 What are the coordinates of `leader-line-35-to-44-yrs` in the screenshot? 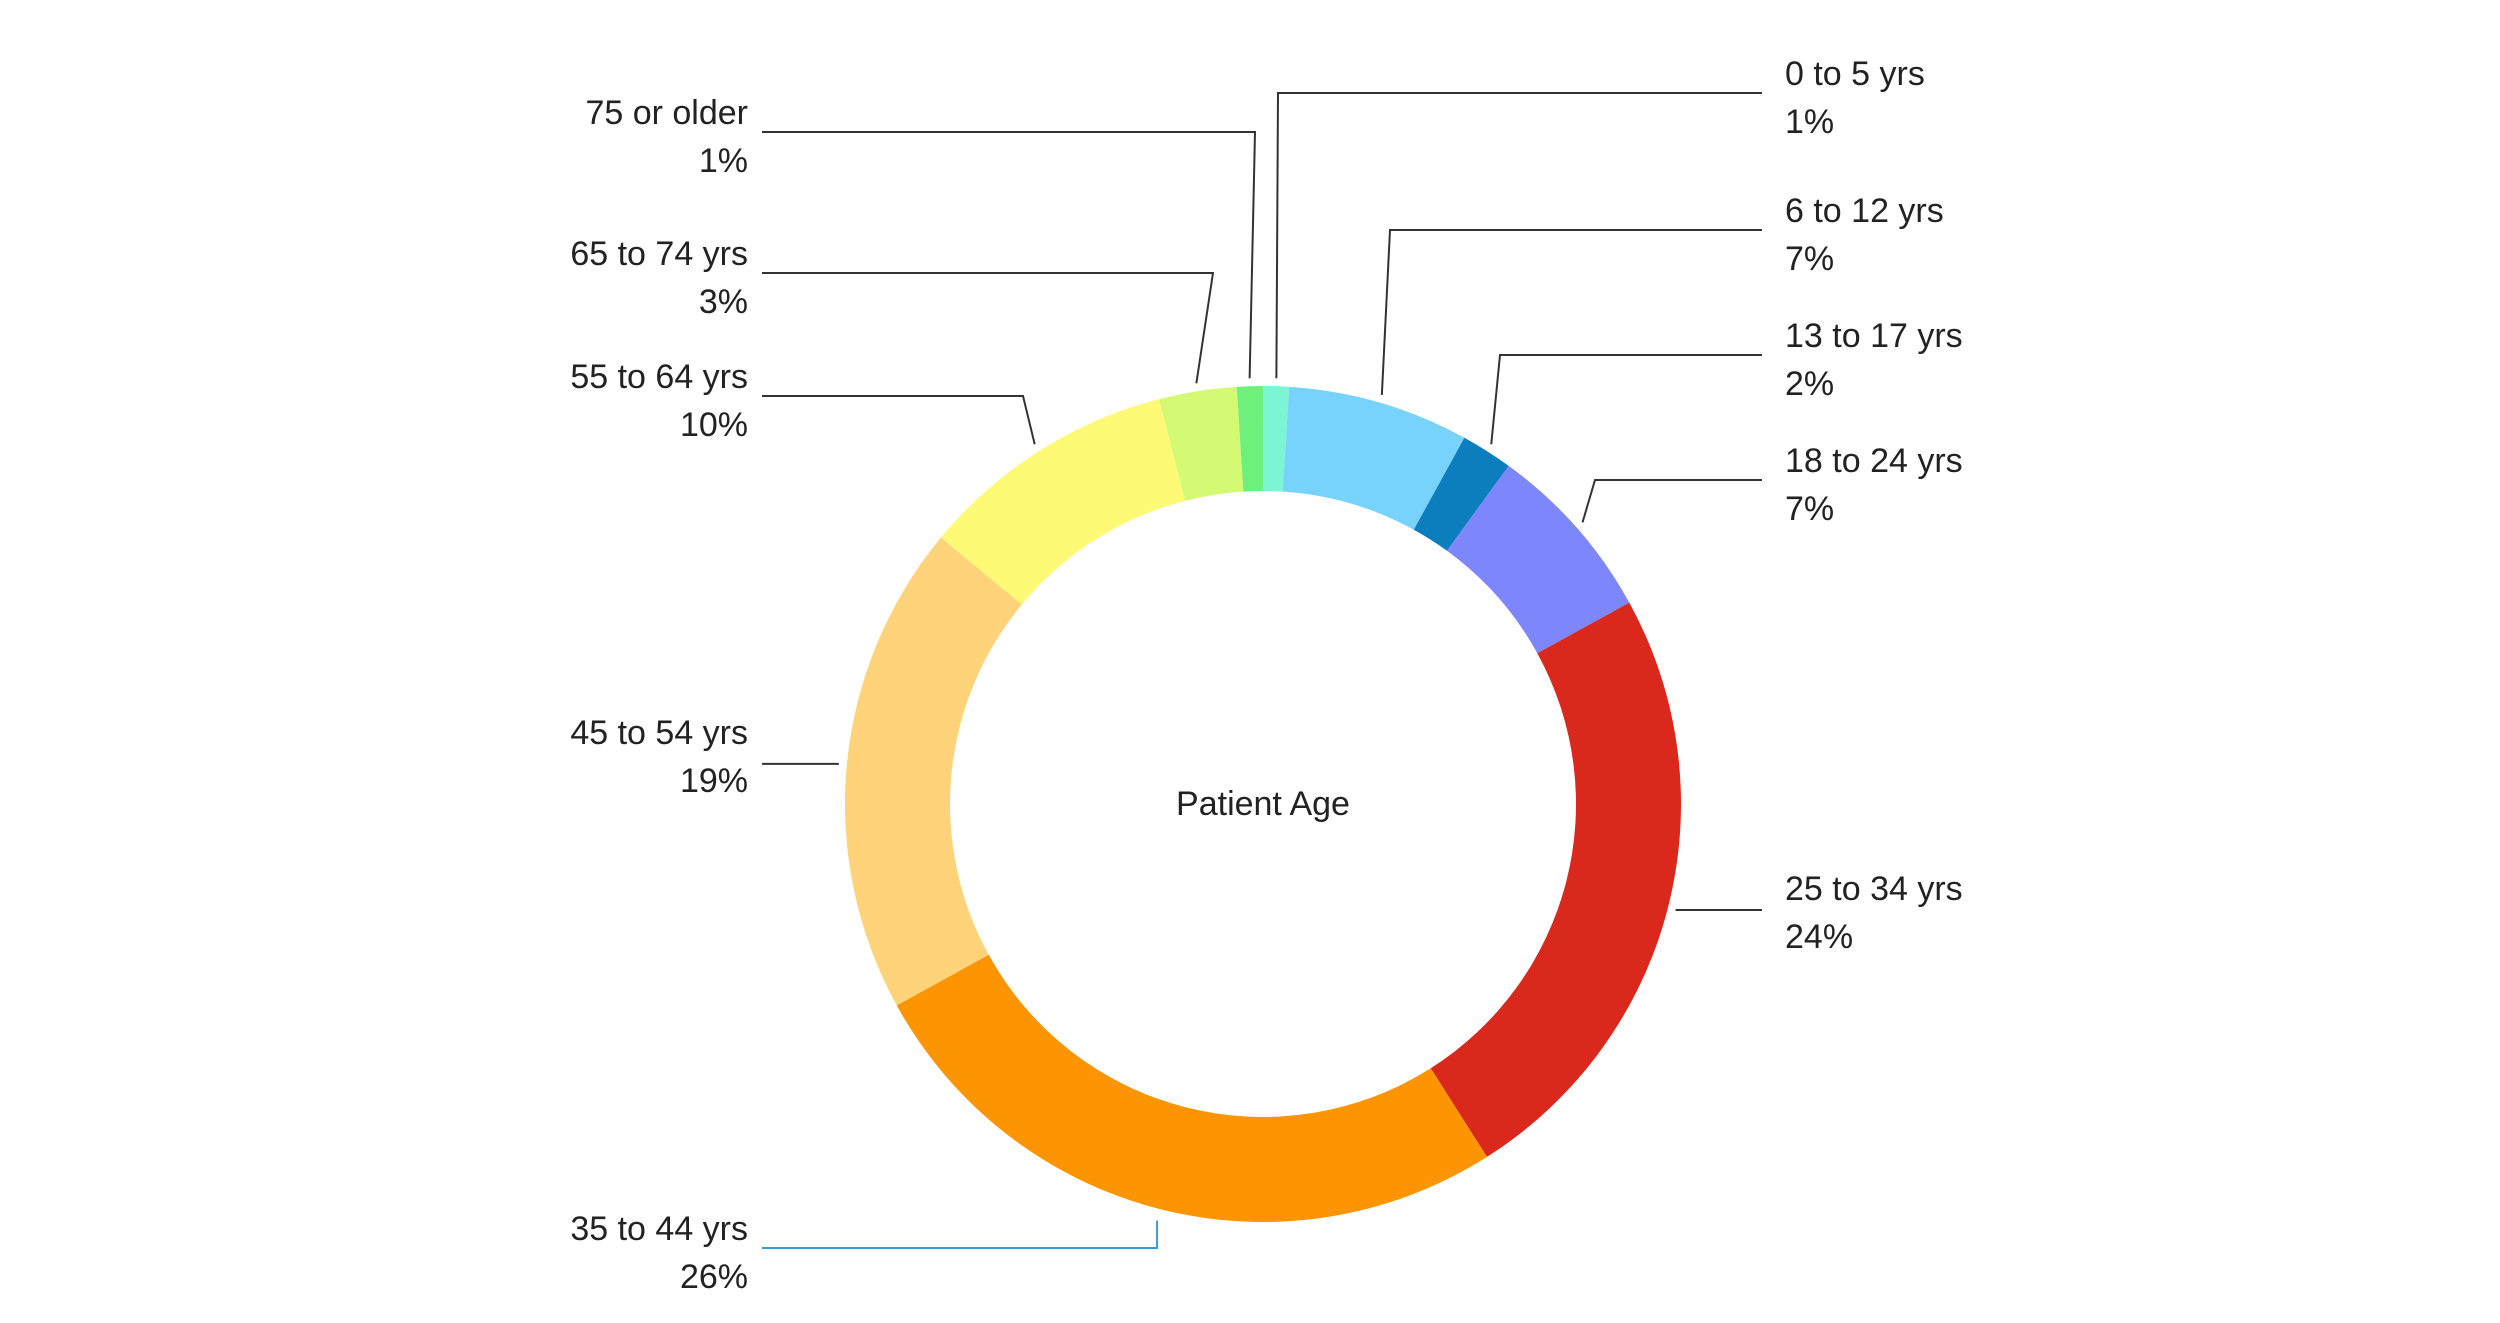 It's located at (960, 1234).